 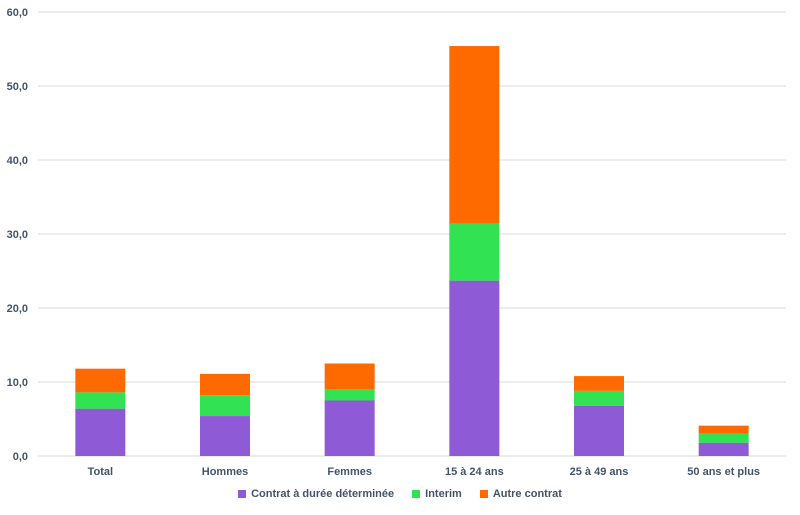 What do you see at coordinates (323, 494) in the screenshot?
I see `legend-label: Contrat à durée déterminée` at bounding box center [323, 494].